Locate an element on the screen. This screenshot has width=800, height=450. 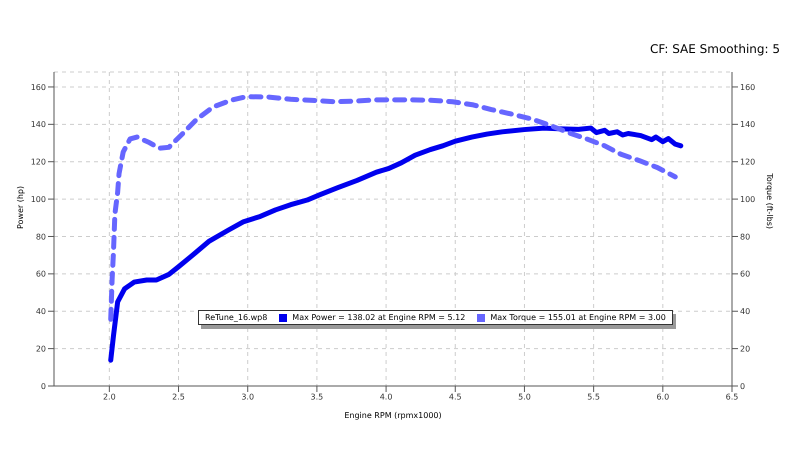
x-tick-label: 5.5 is located at coordinates (593, 397).